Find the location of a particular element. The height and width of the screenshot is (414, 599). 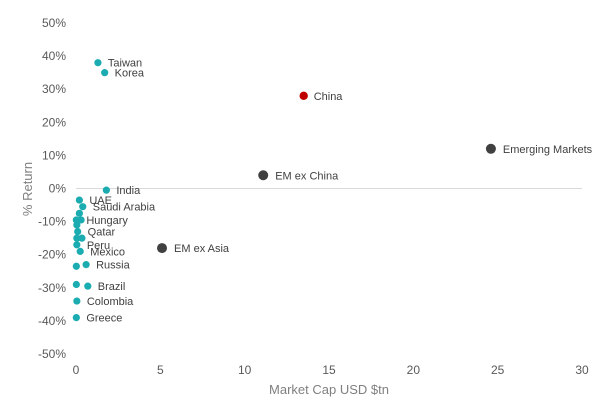

x-tick-label: 5 is located at coordinates (160, 370).